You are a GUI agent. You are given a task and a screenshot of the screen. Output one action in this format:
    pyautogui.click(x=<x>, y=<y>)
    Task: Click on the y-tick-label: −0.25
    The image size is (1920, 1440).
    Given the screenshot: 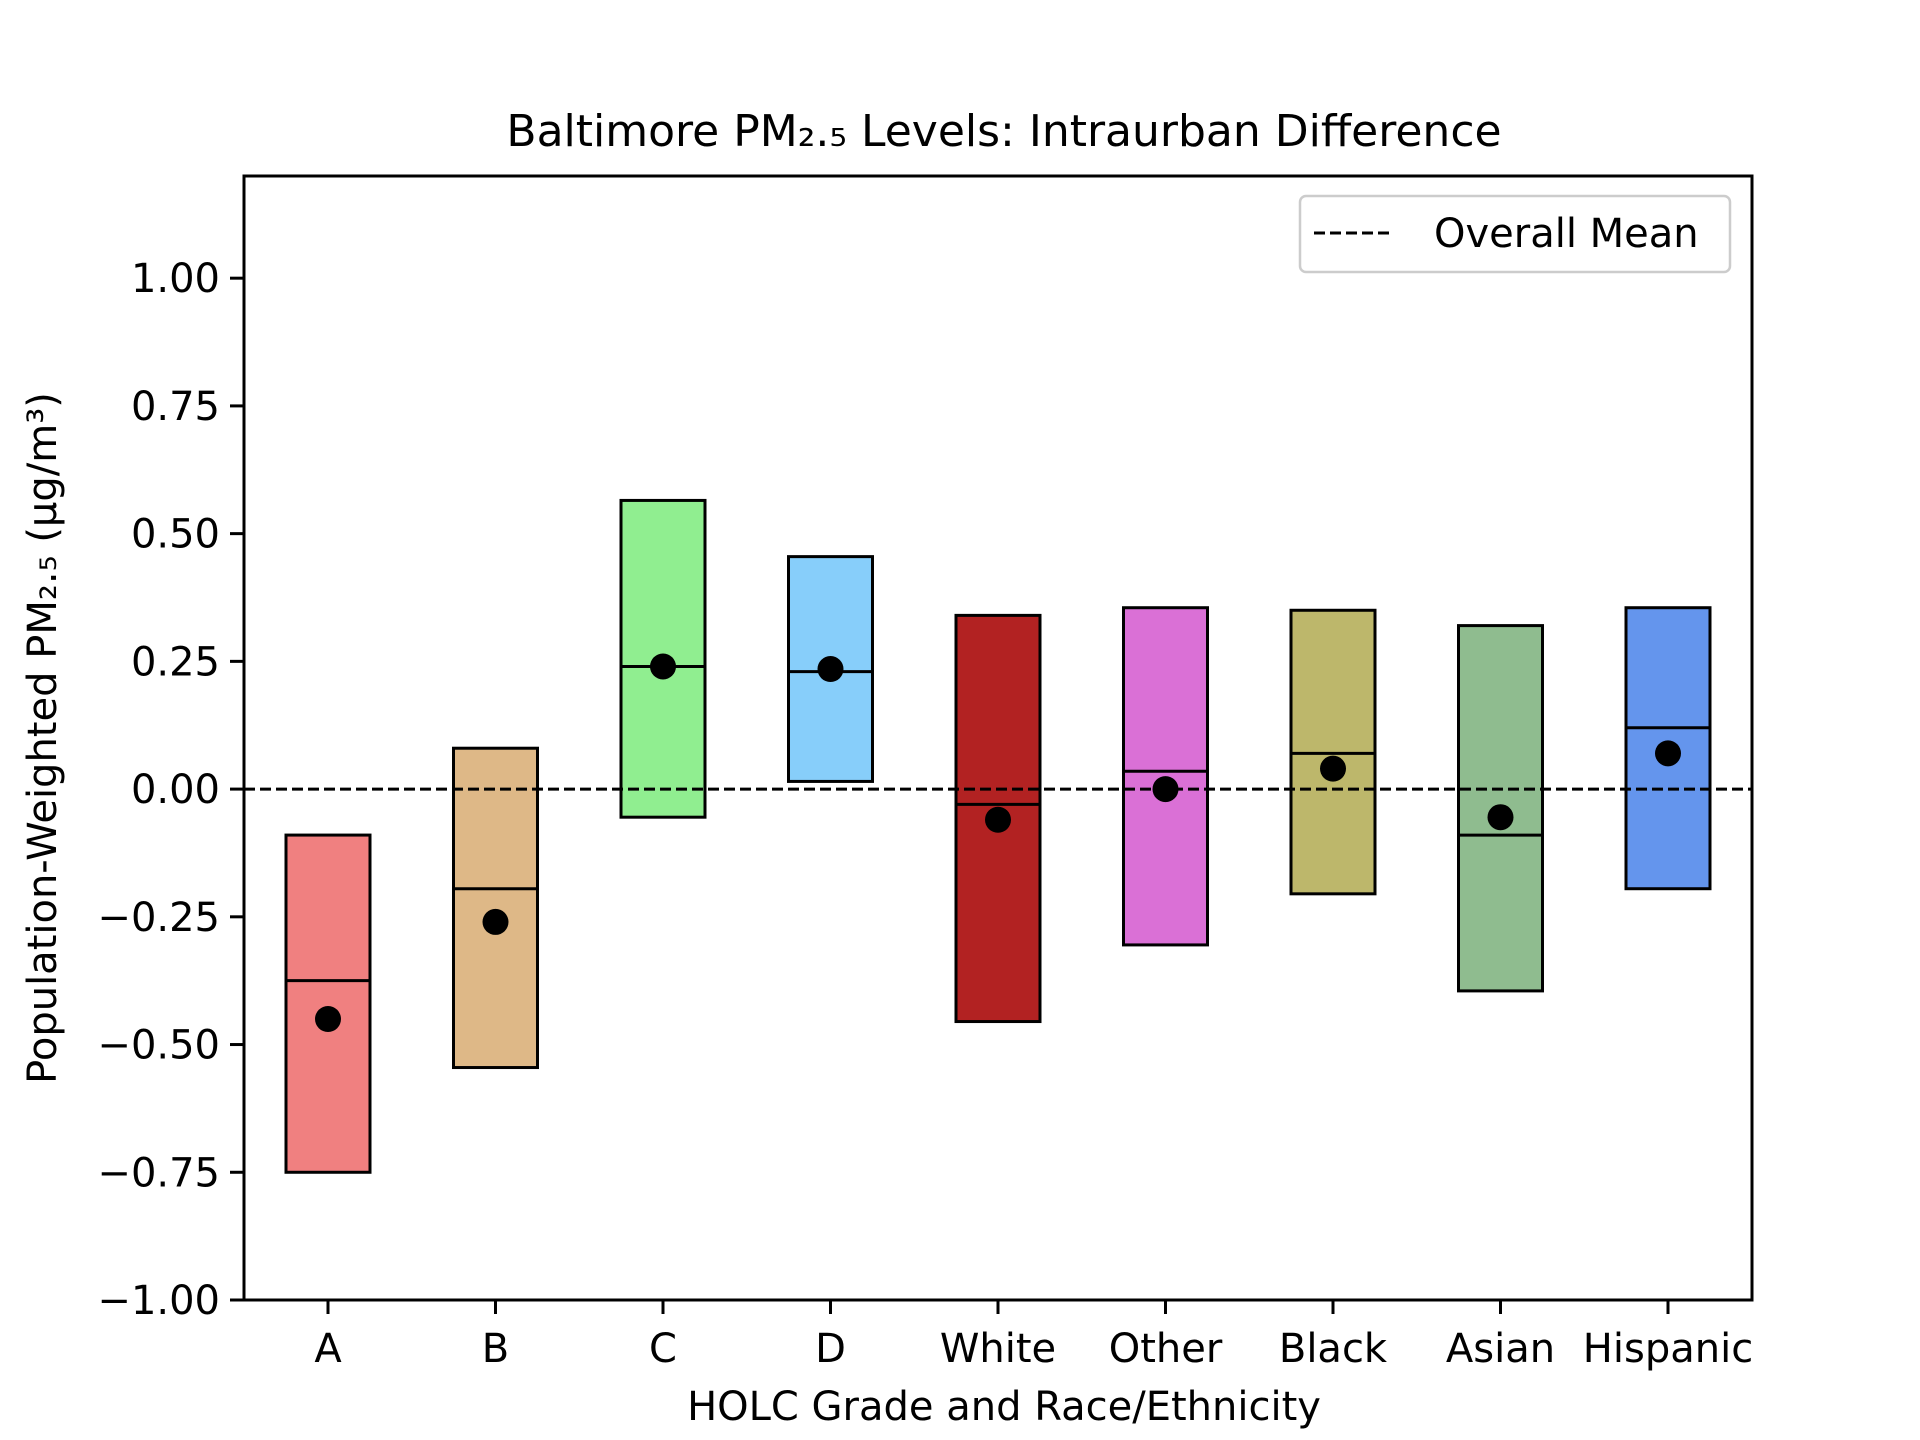 What is the action you would take?
    pyautogui.click(x=158, y=918)
    